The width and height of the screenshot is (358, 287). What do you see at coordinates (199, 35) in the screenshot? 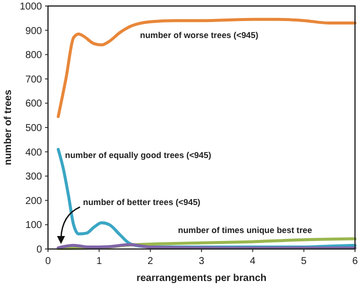
I see `series-label: number of worse trees (<945)` at bounding box center [199, 35].